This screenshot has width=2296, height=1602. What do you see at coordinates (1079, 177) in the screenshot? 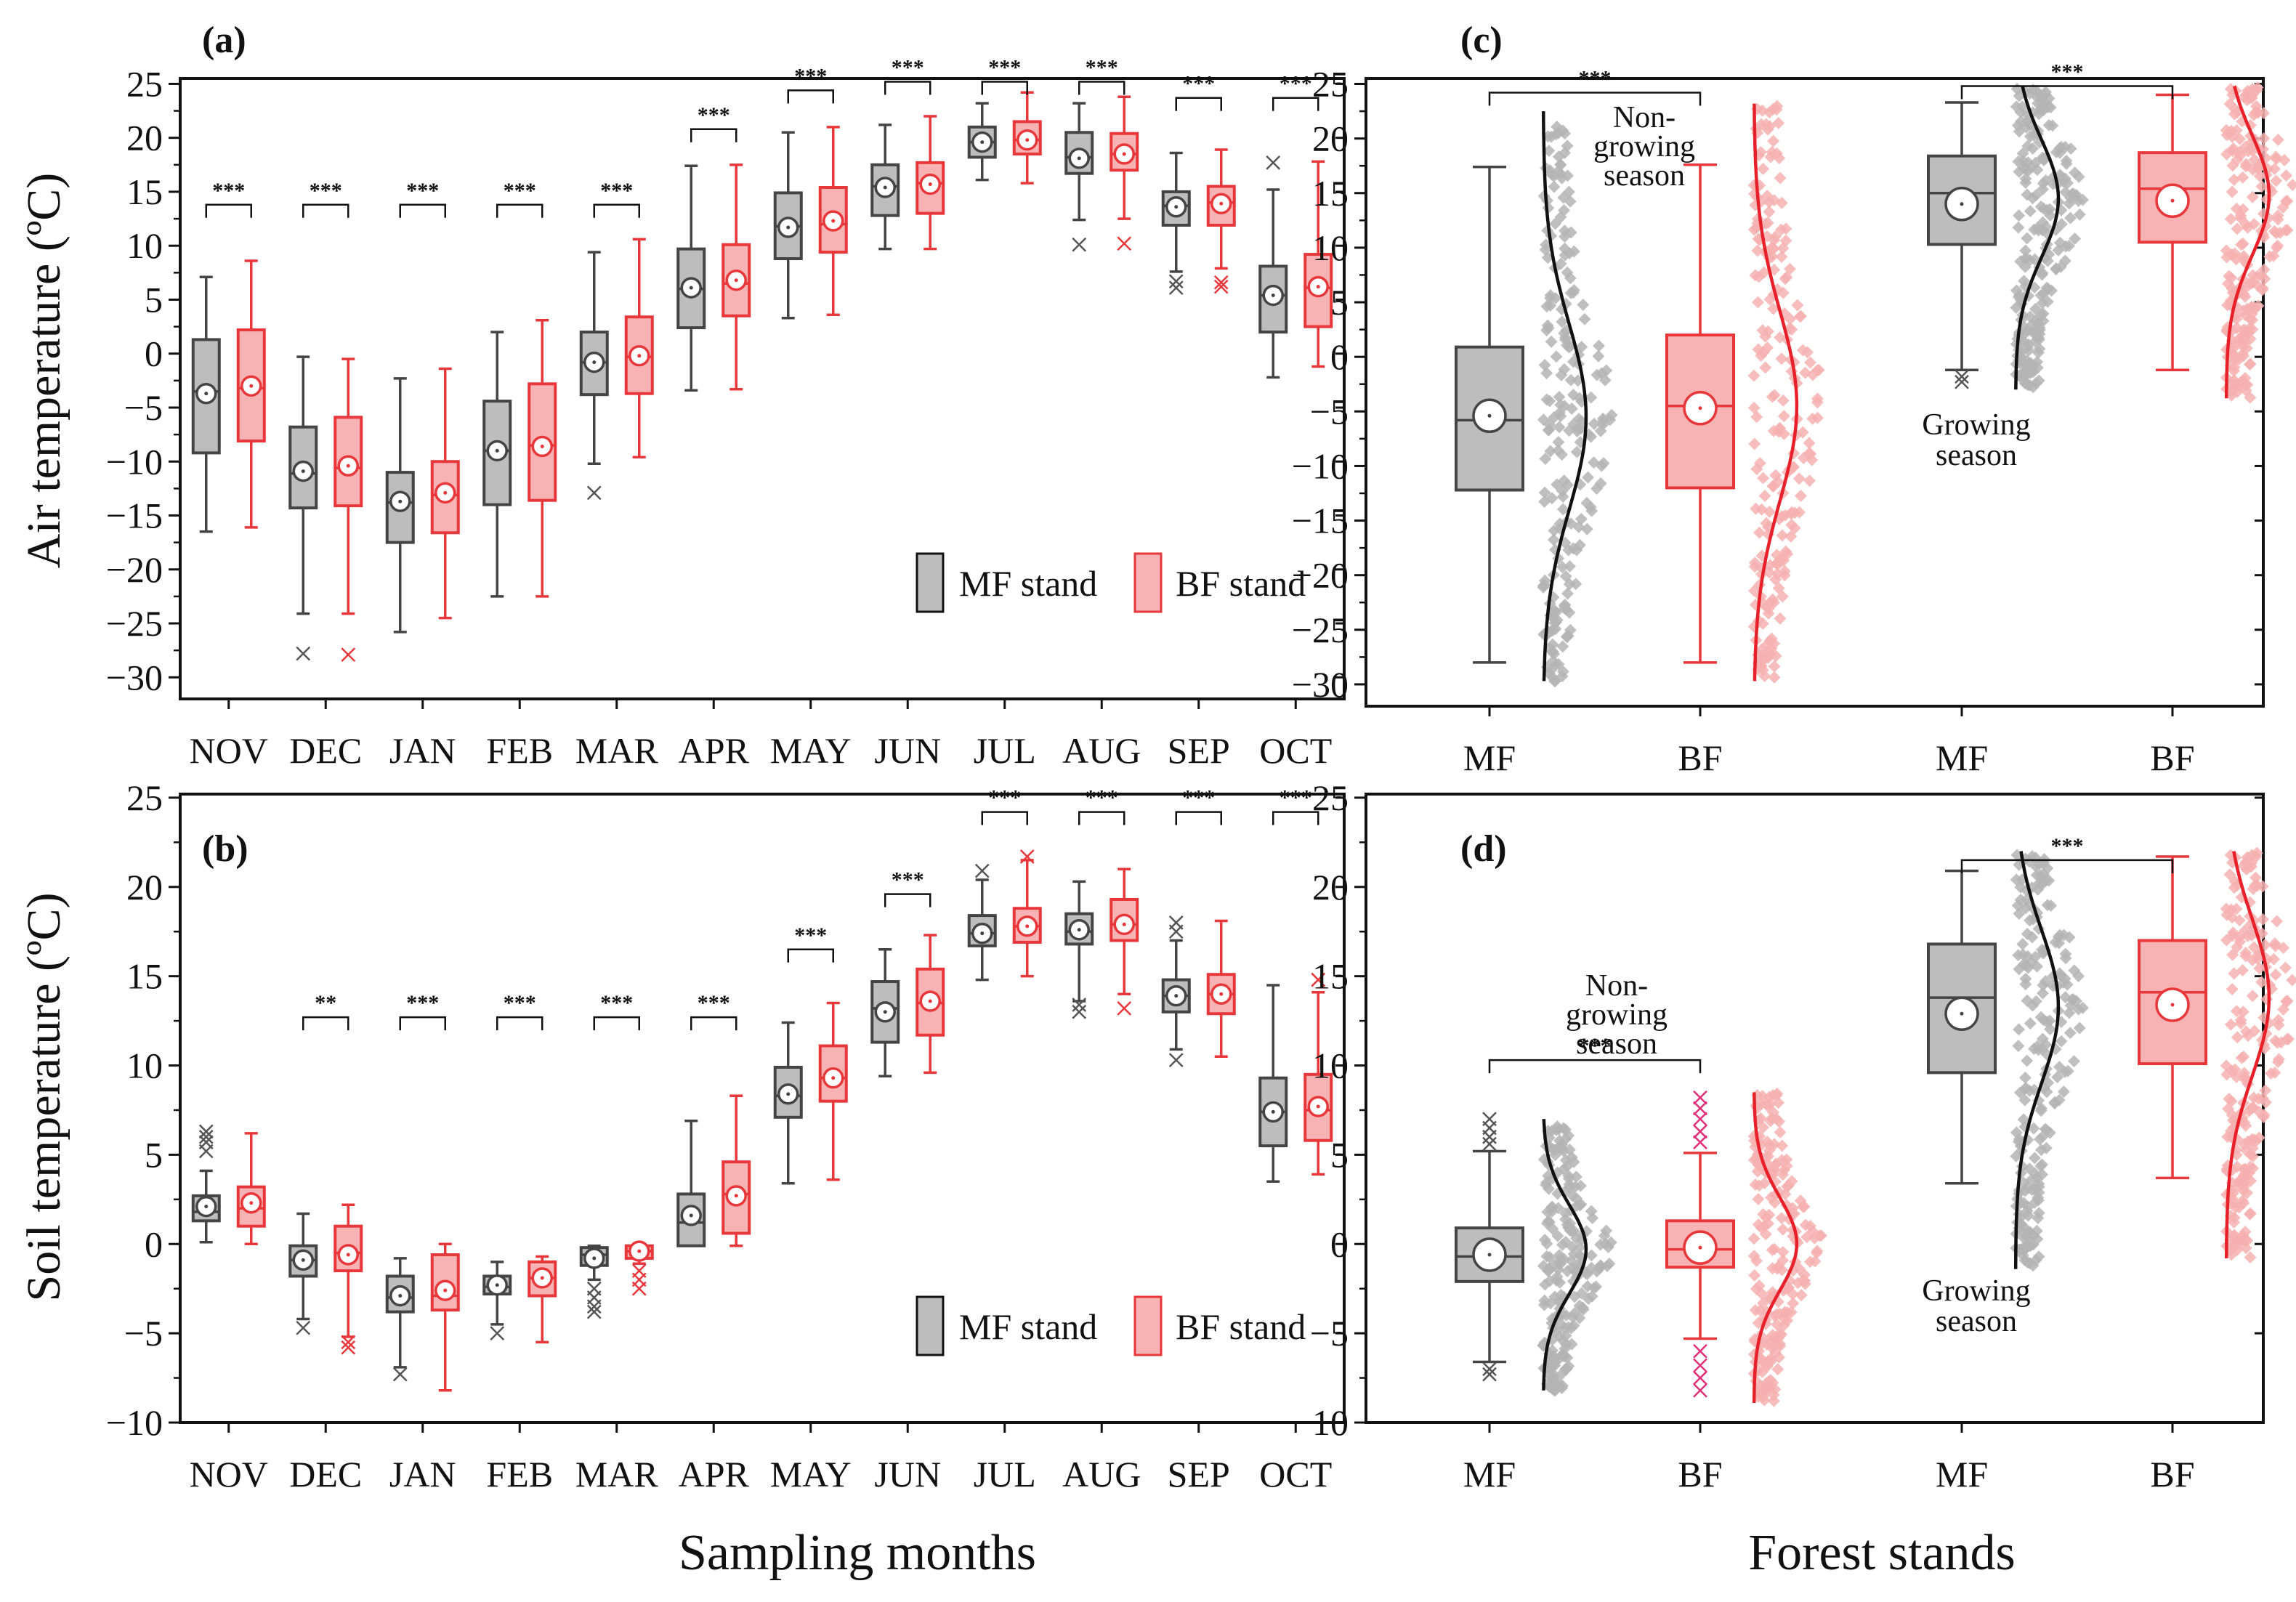
I see `box-mf-aug` at bounding box center [1079, 177].